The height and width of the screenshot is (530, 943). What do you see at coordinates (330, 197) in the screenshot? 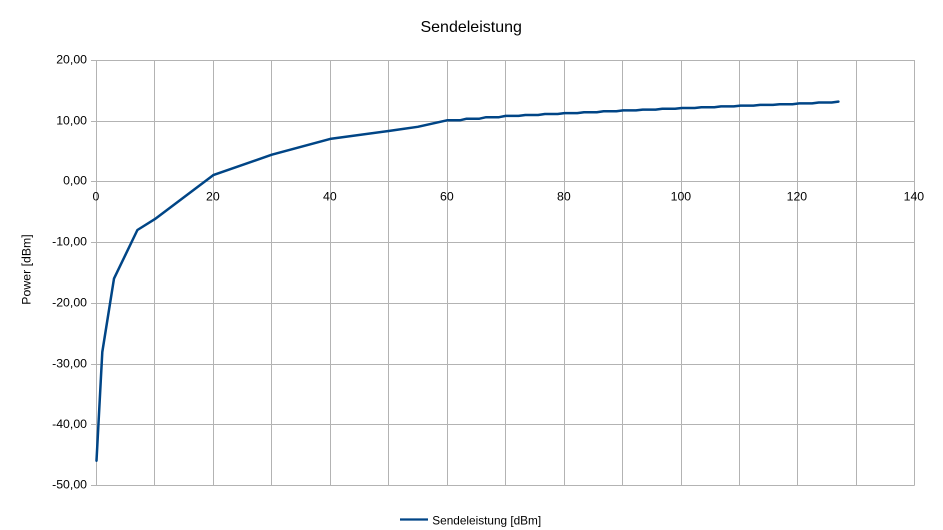
I see `svg-text: 40` at bounding box center [330, 197].